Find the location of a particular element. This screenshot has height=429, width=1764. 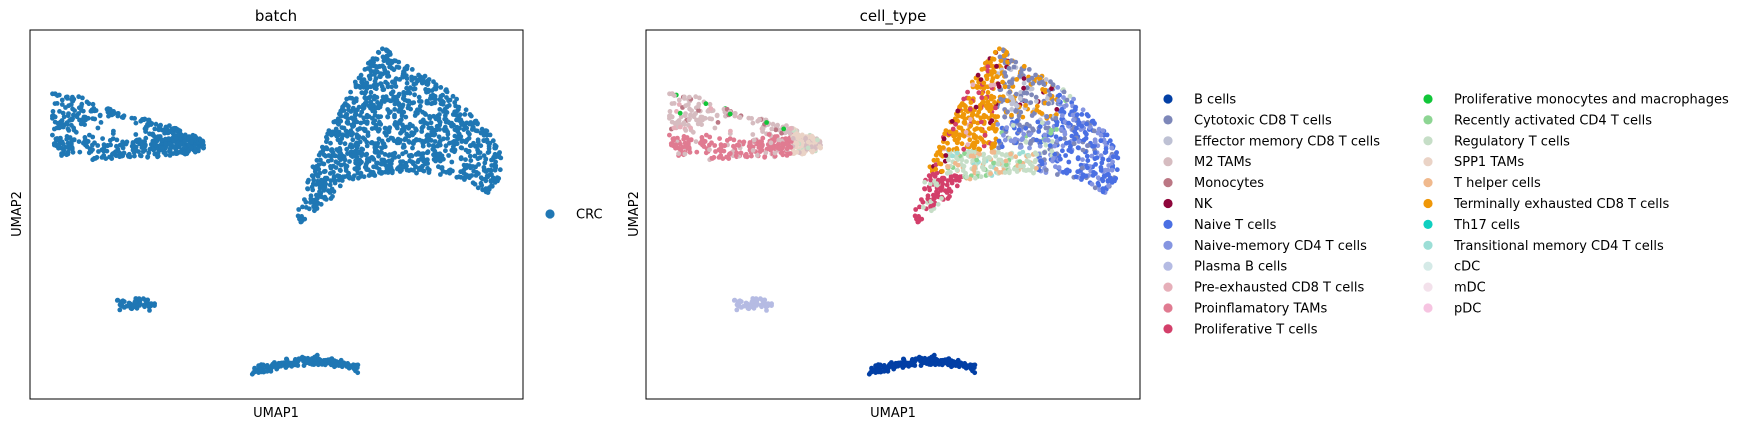

legend-marker is located at coordinates (1428, 162).